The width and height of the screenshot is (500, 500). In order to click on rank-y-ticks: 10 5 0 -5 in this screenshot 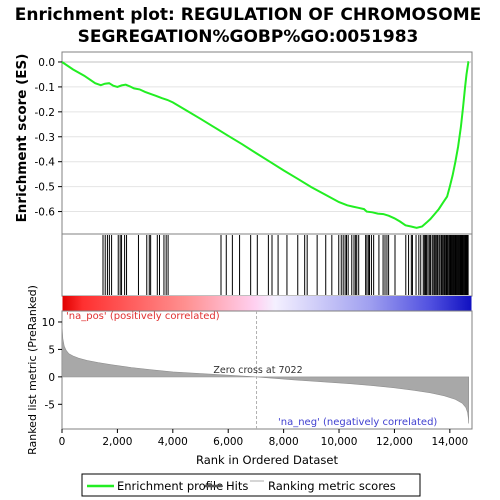, I will do `click(52, 364)`.